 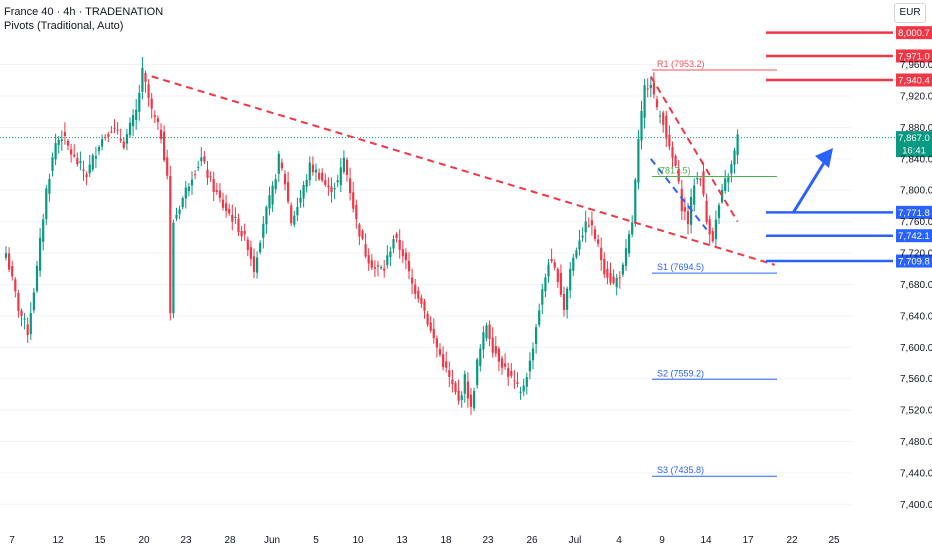 I want to click on currency-button: EUR, so click(x=910, y=13).